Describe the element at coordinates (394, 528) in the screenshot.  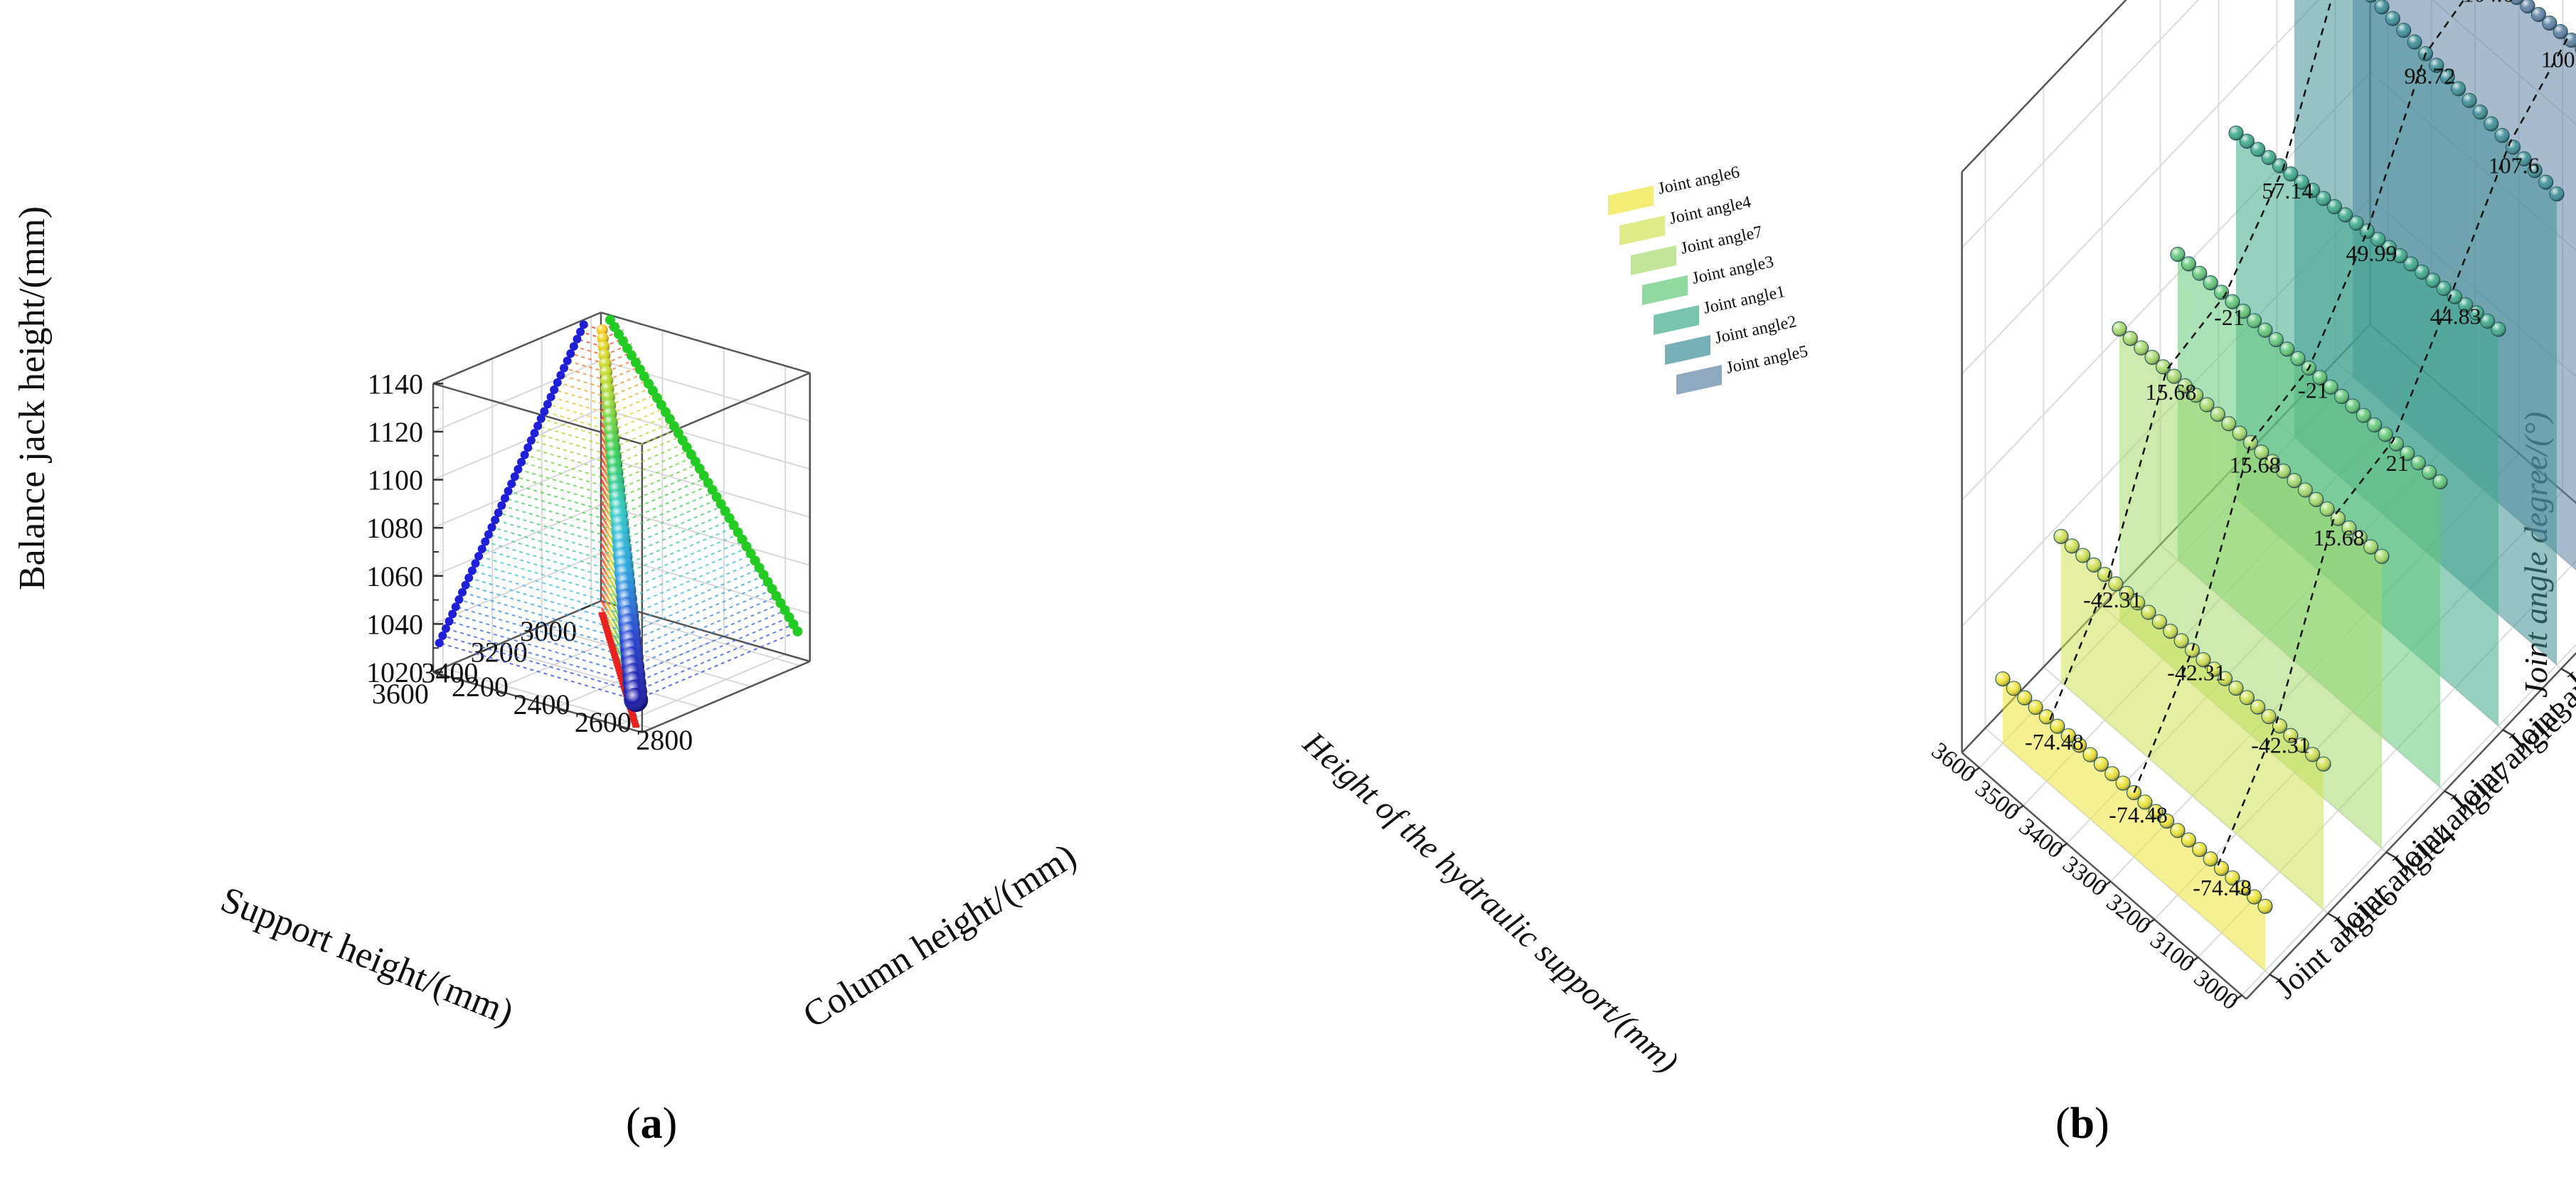
I see `z-tick-label: 1080` at that location.